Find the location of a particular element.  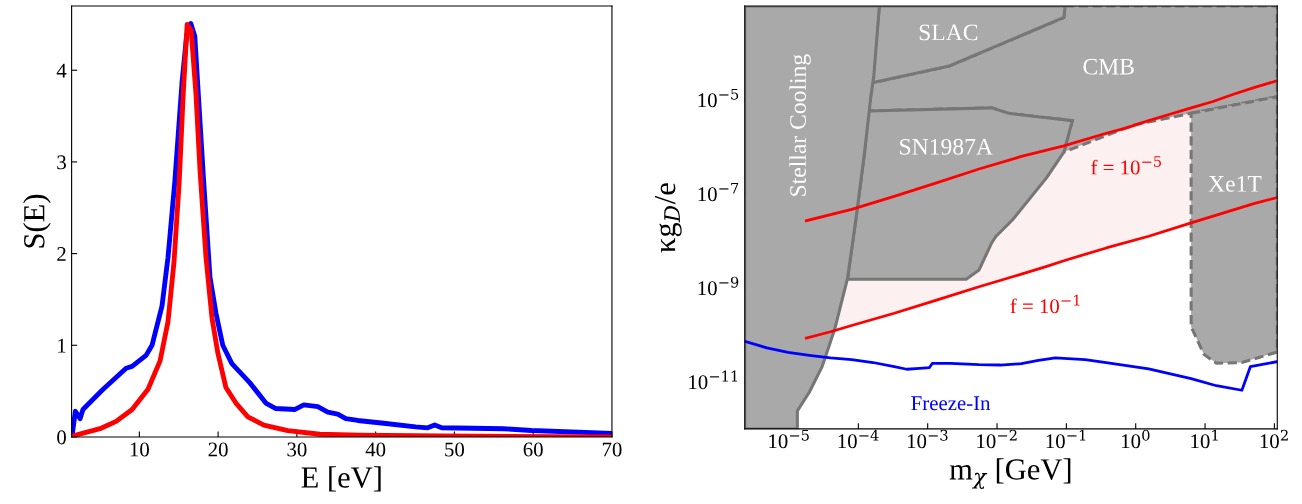

x-tick-label: 40 is located at coordinates (375, 449).